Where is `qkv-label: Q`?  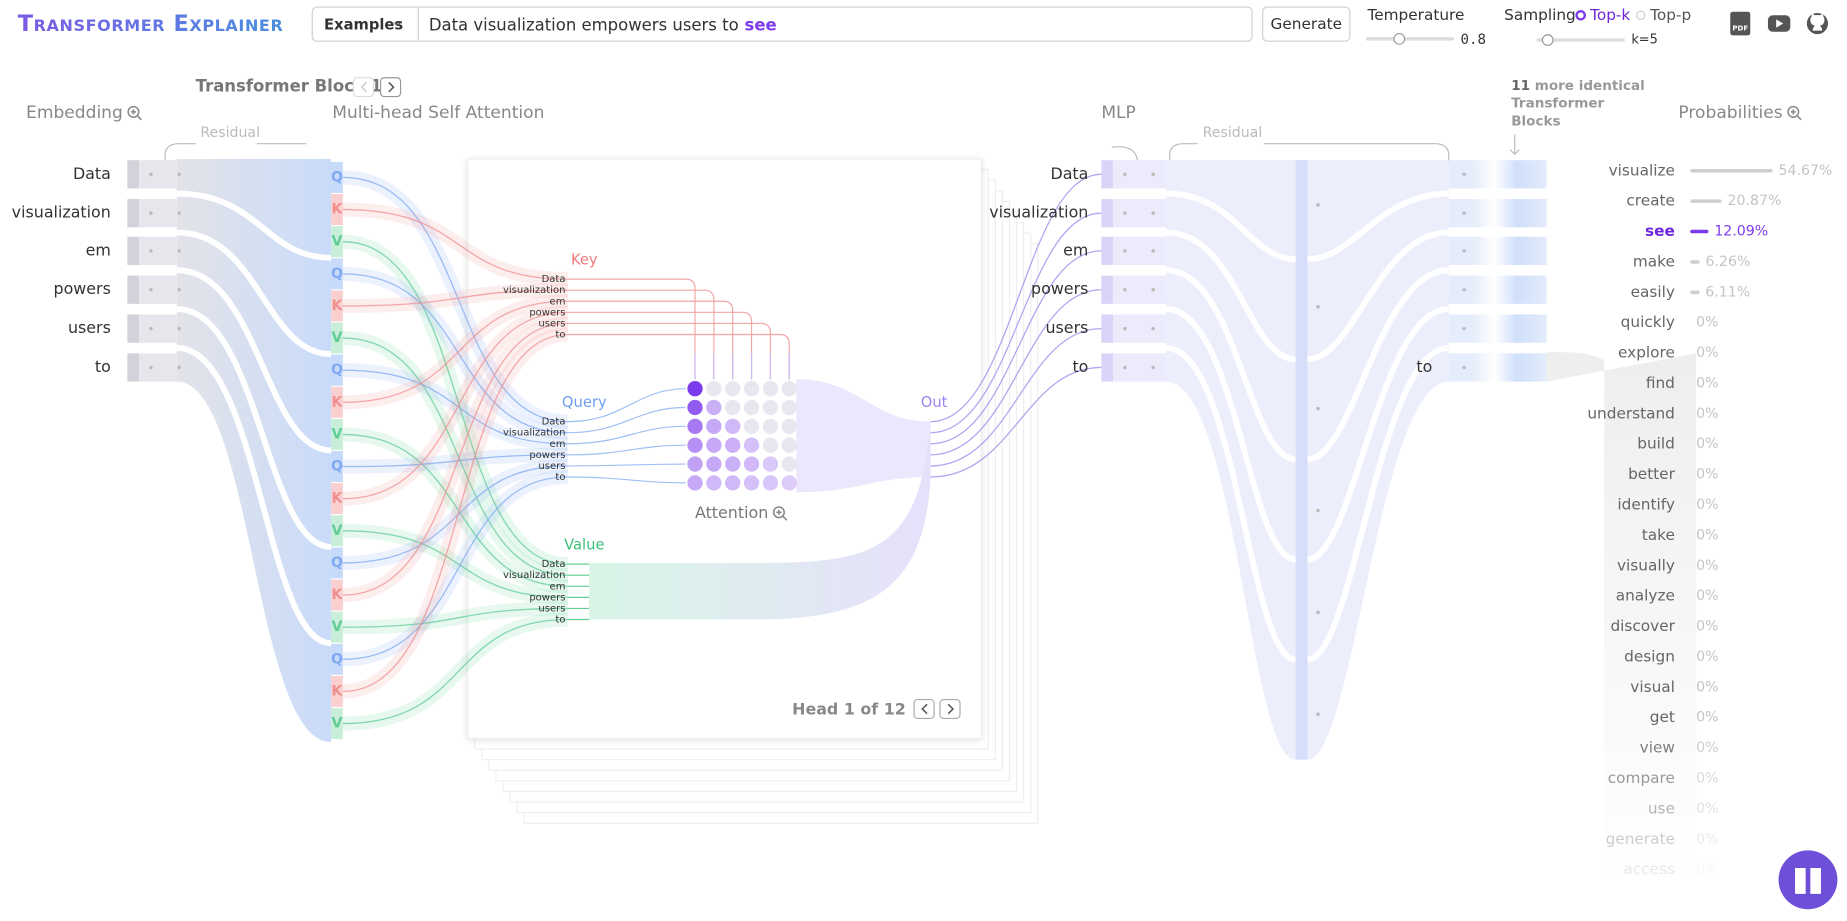
qkv-label: Q is located at coordinates (337, 563).